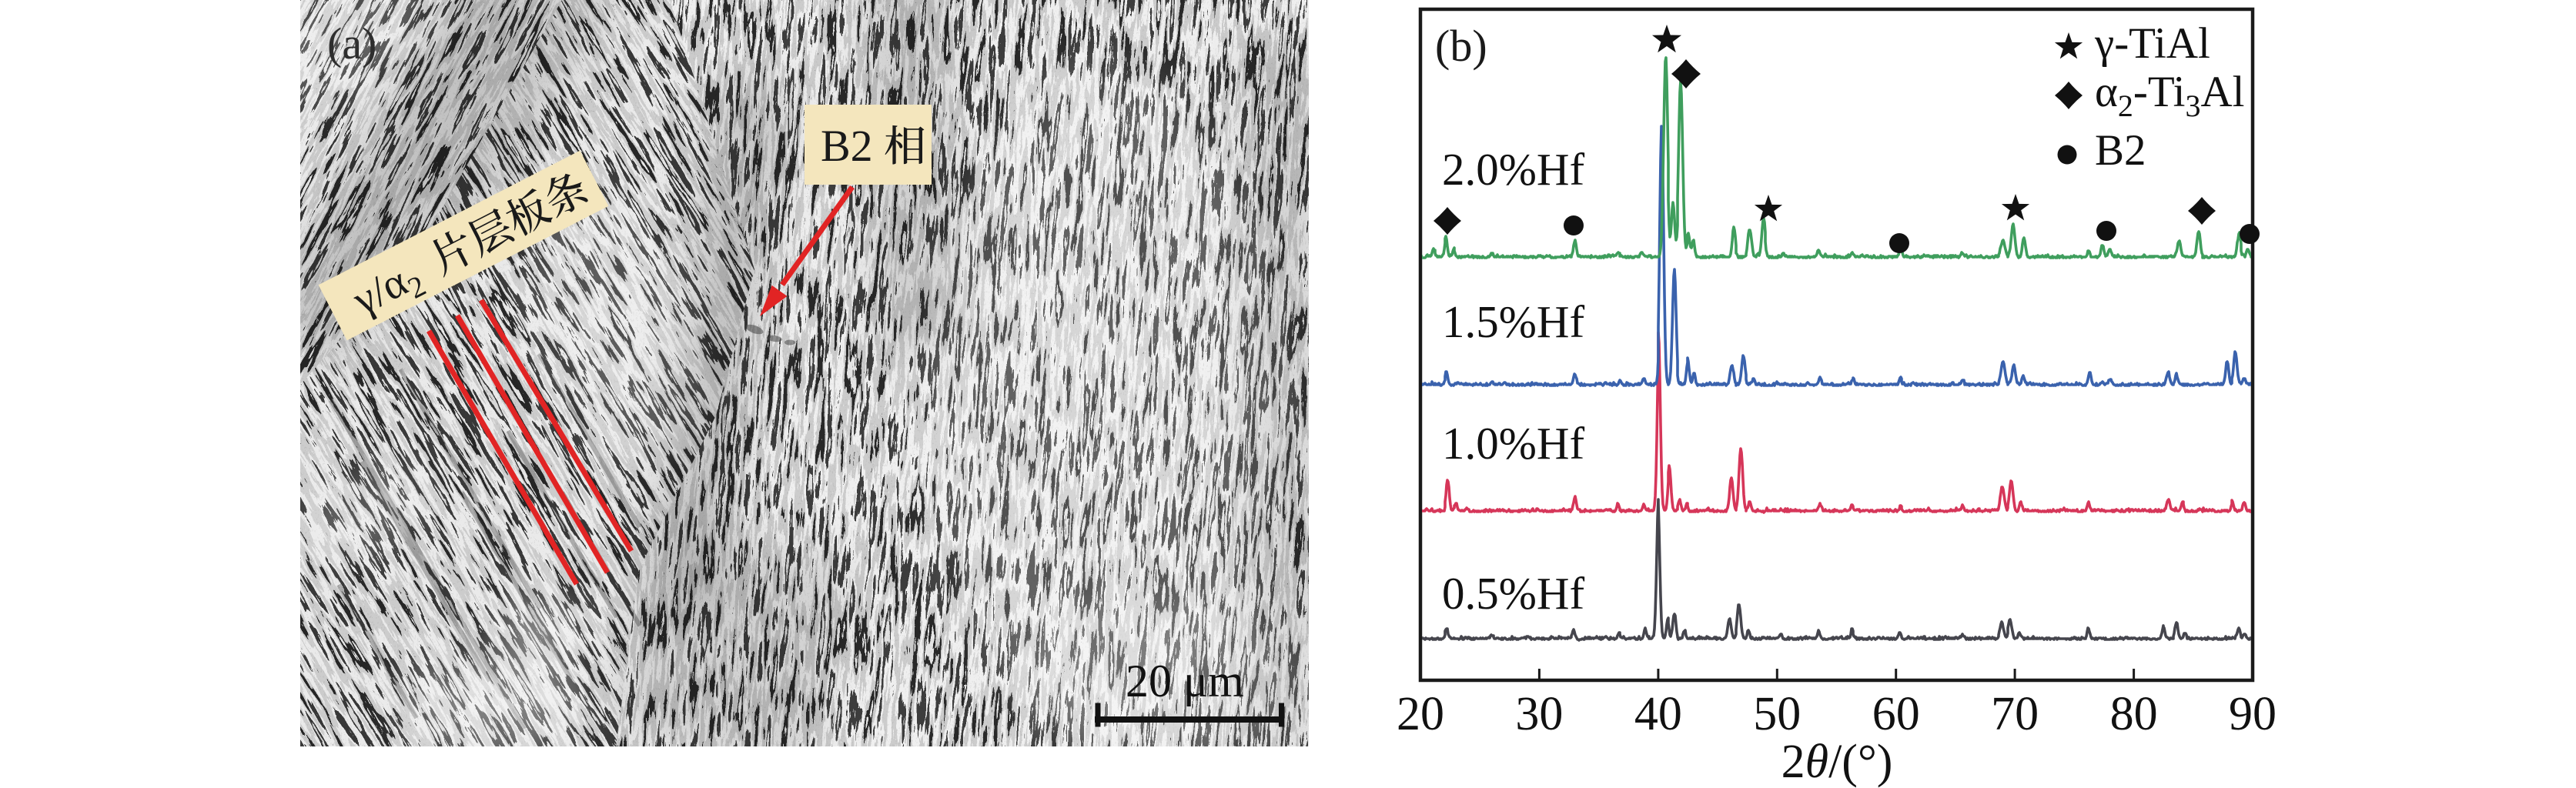 The width and height of the screenshot is (2576, 788). I want to click on svg-text: 0.5%Hf, so click(1514, 593).